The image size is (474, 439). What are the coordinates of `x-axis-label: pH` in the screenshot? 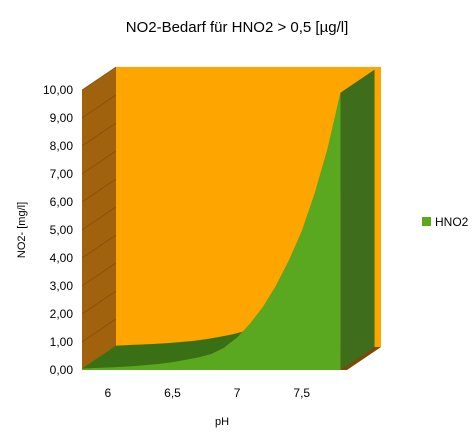 It's located at (222, 422).